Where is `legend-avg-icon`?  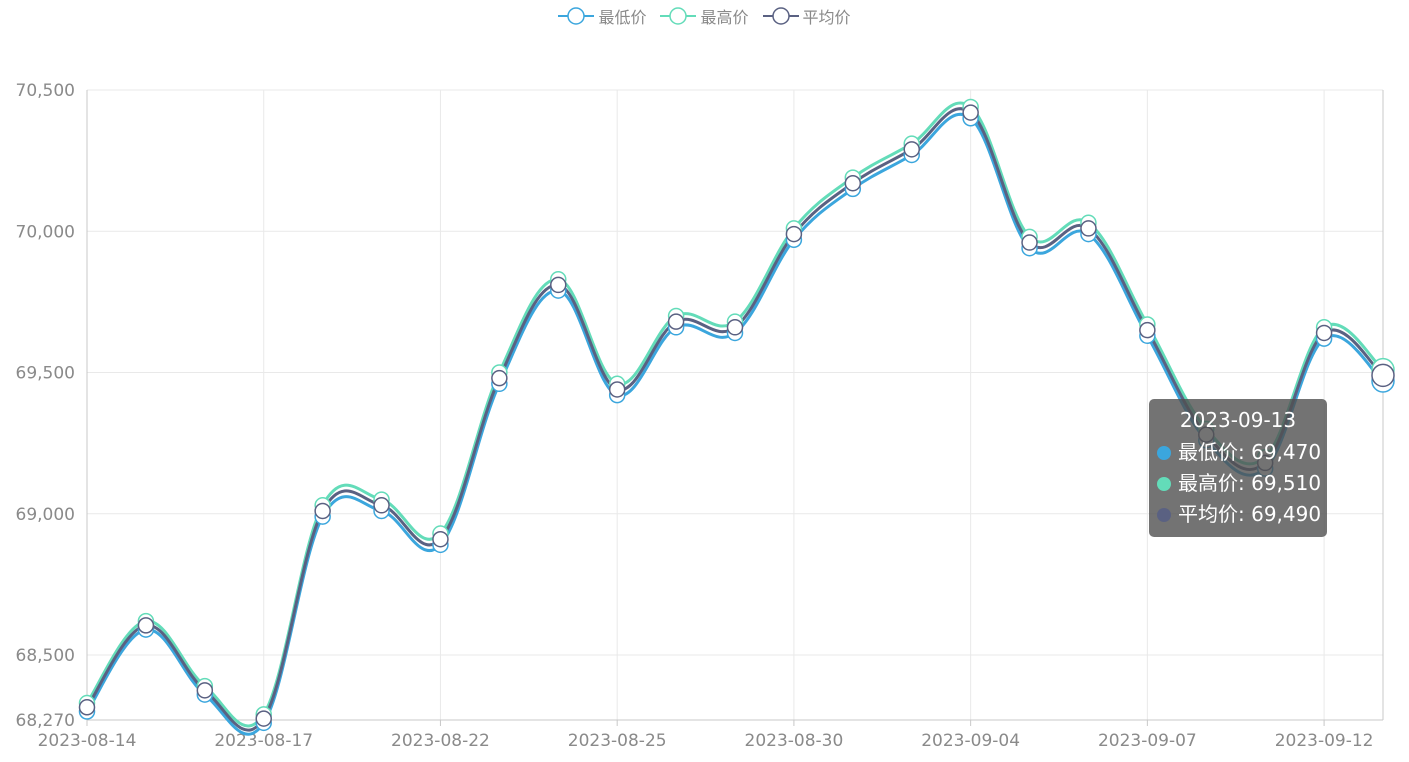 legend-avg-icon is located at coordinates (780, 16).